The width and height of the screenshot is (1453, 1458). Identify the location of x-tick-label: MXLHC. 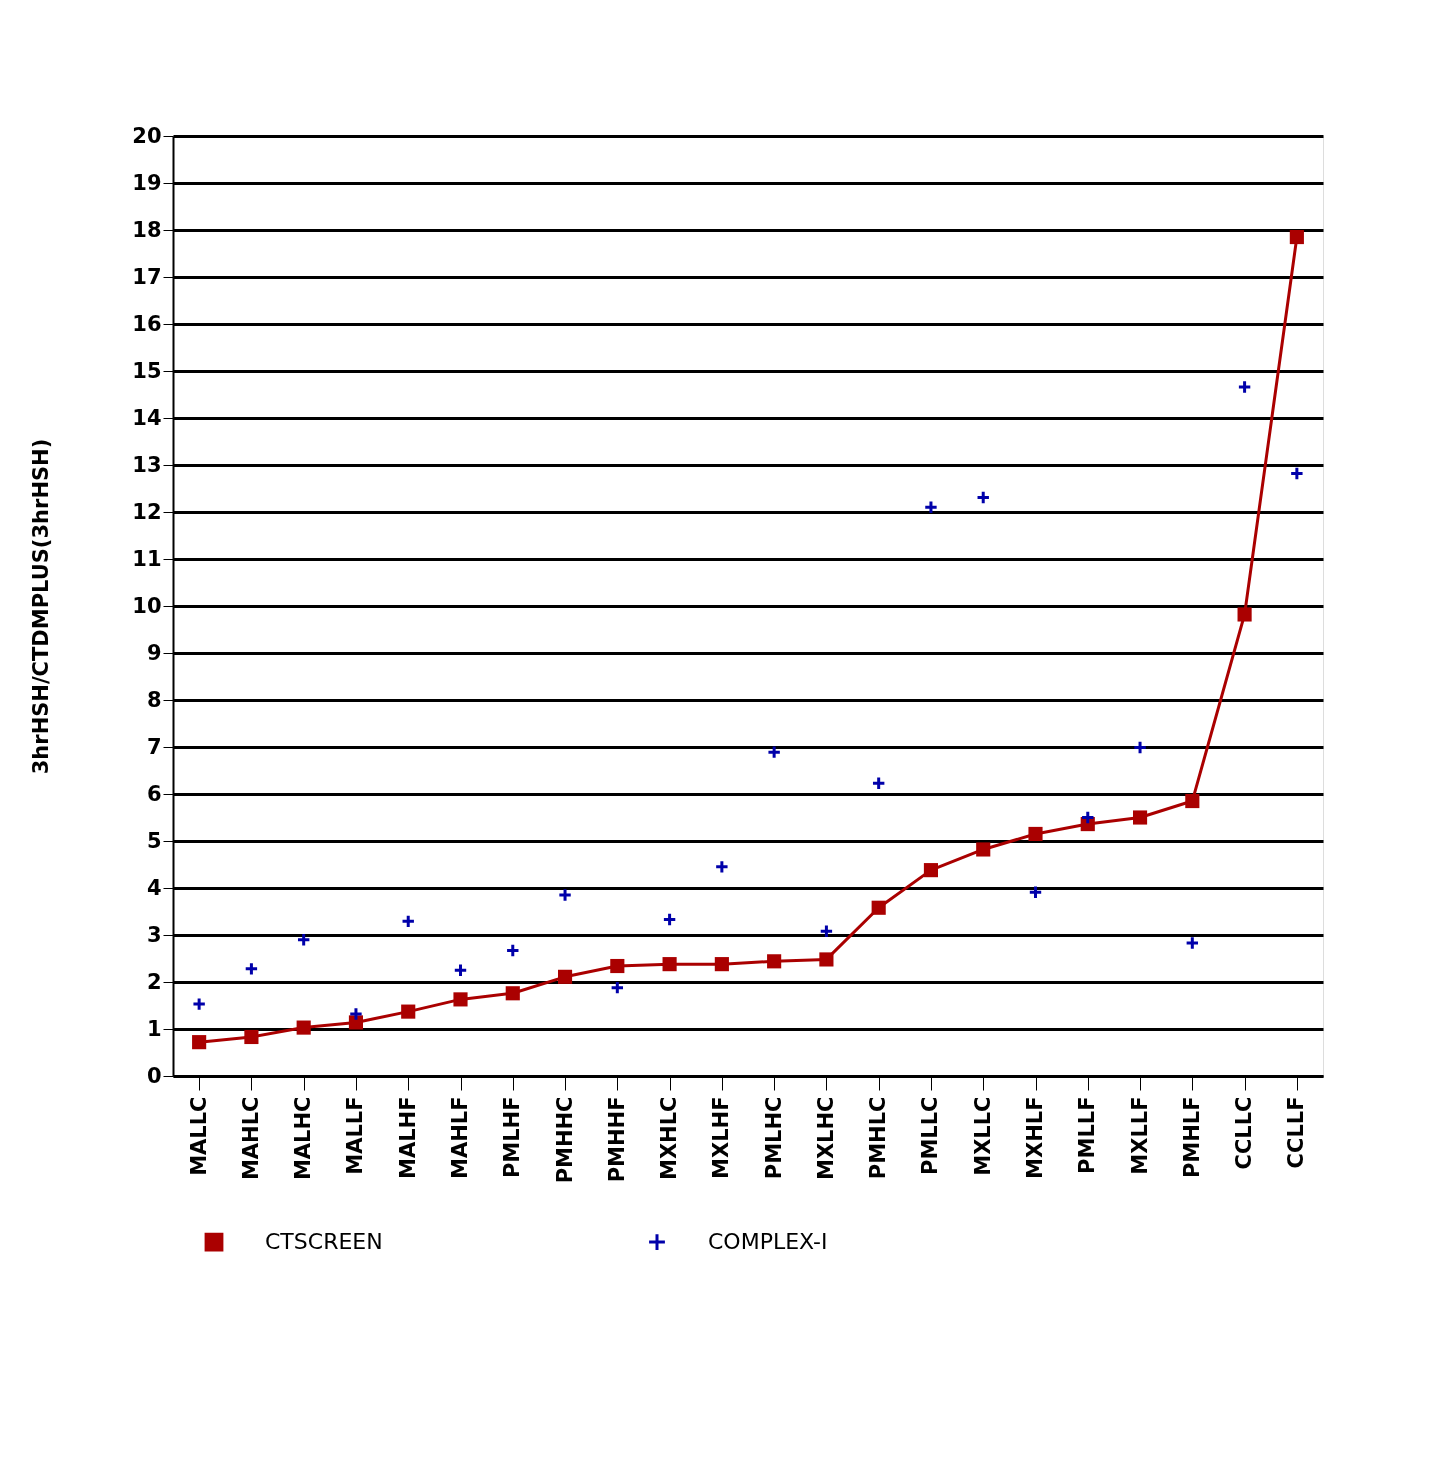
(825, 1138).